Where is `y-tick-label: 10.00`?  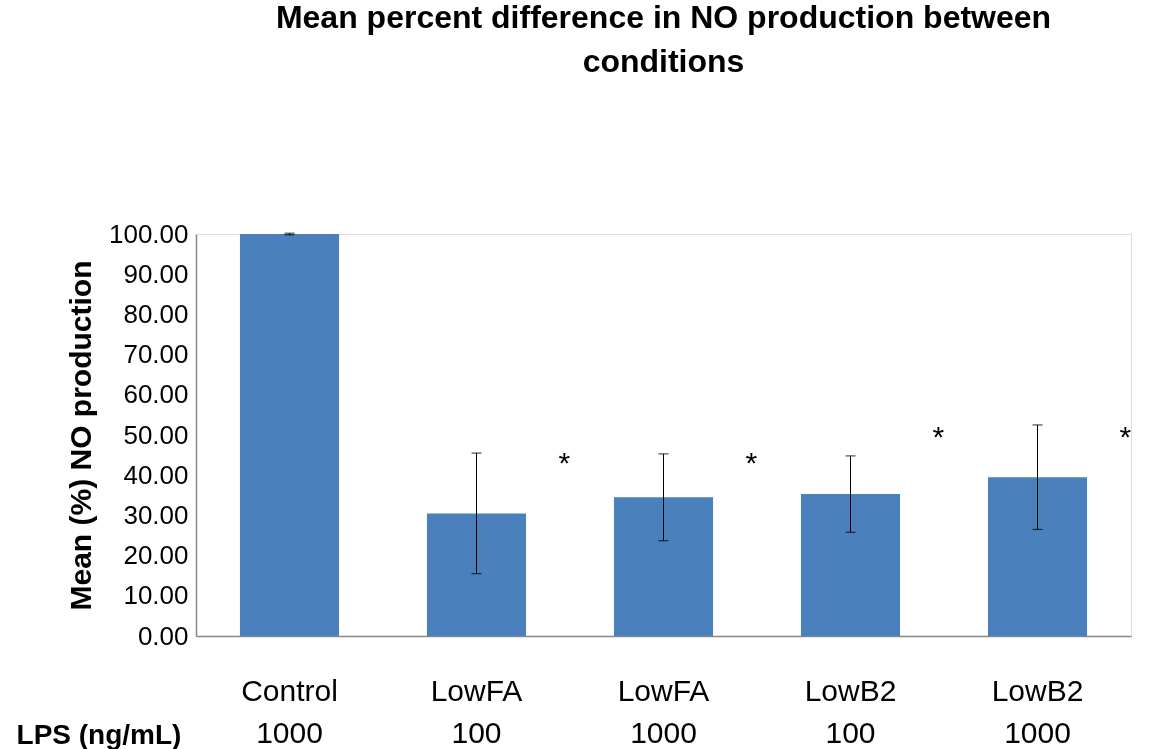
y-tick-label: 10.00 is located at coordinates (156, 595).